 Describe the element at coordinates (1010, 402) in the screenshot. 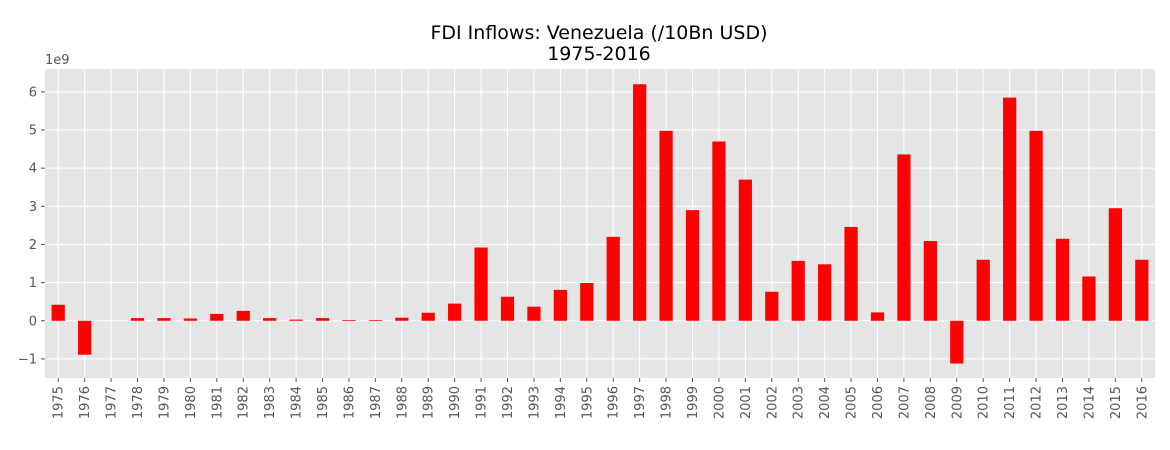

I see `x-tick-label: 2011` at that location.